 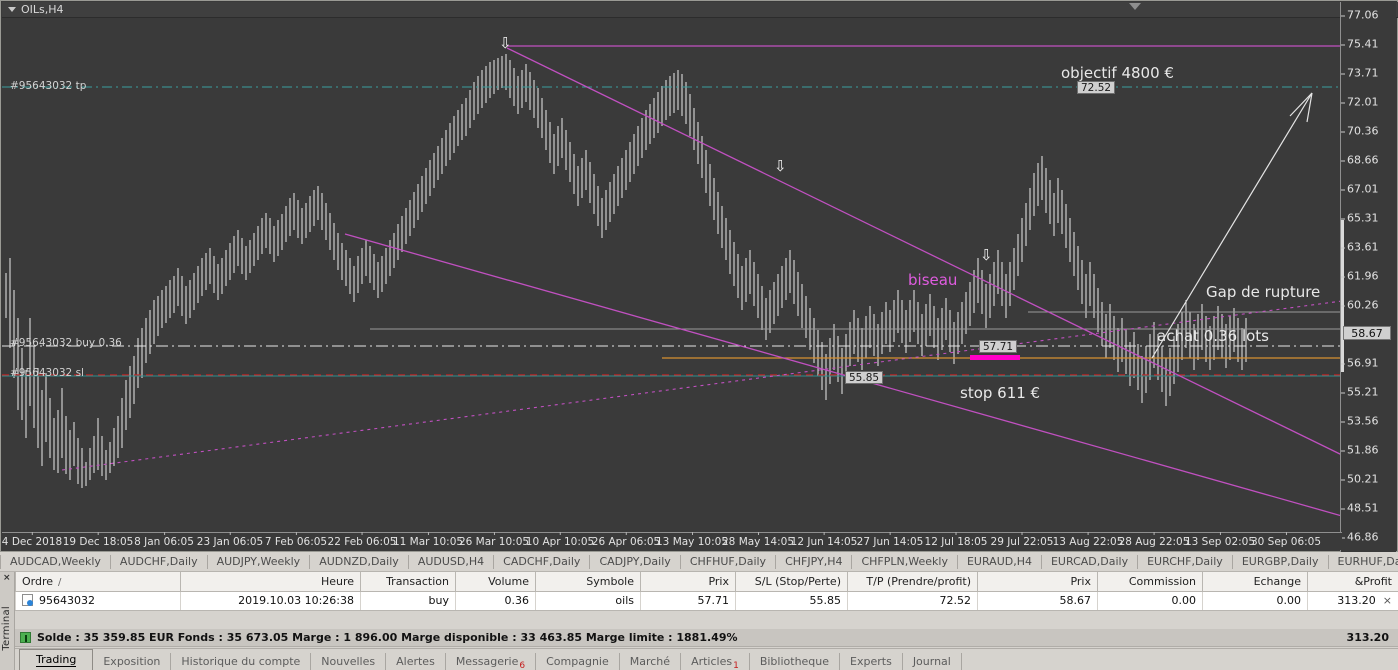 What do you see at coordinates (1352, 582) in the screenshot?
I see `column-header-profit: &Profit` at bounding box center [1352, 582].